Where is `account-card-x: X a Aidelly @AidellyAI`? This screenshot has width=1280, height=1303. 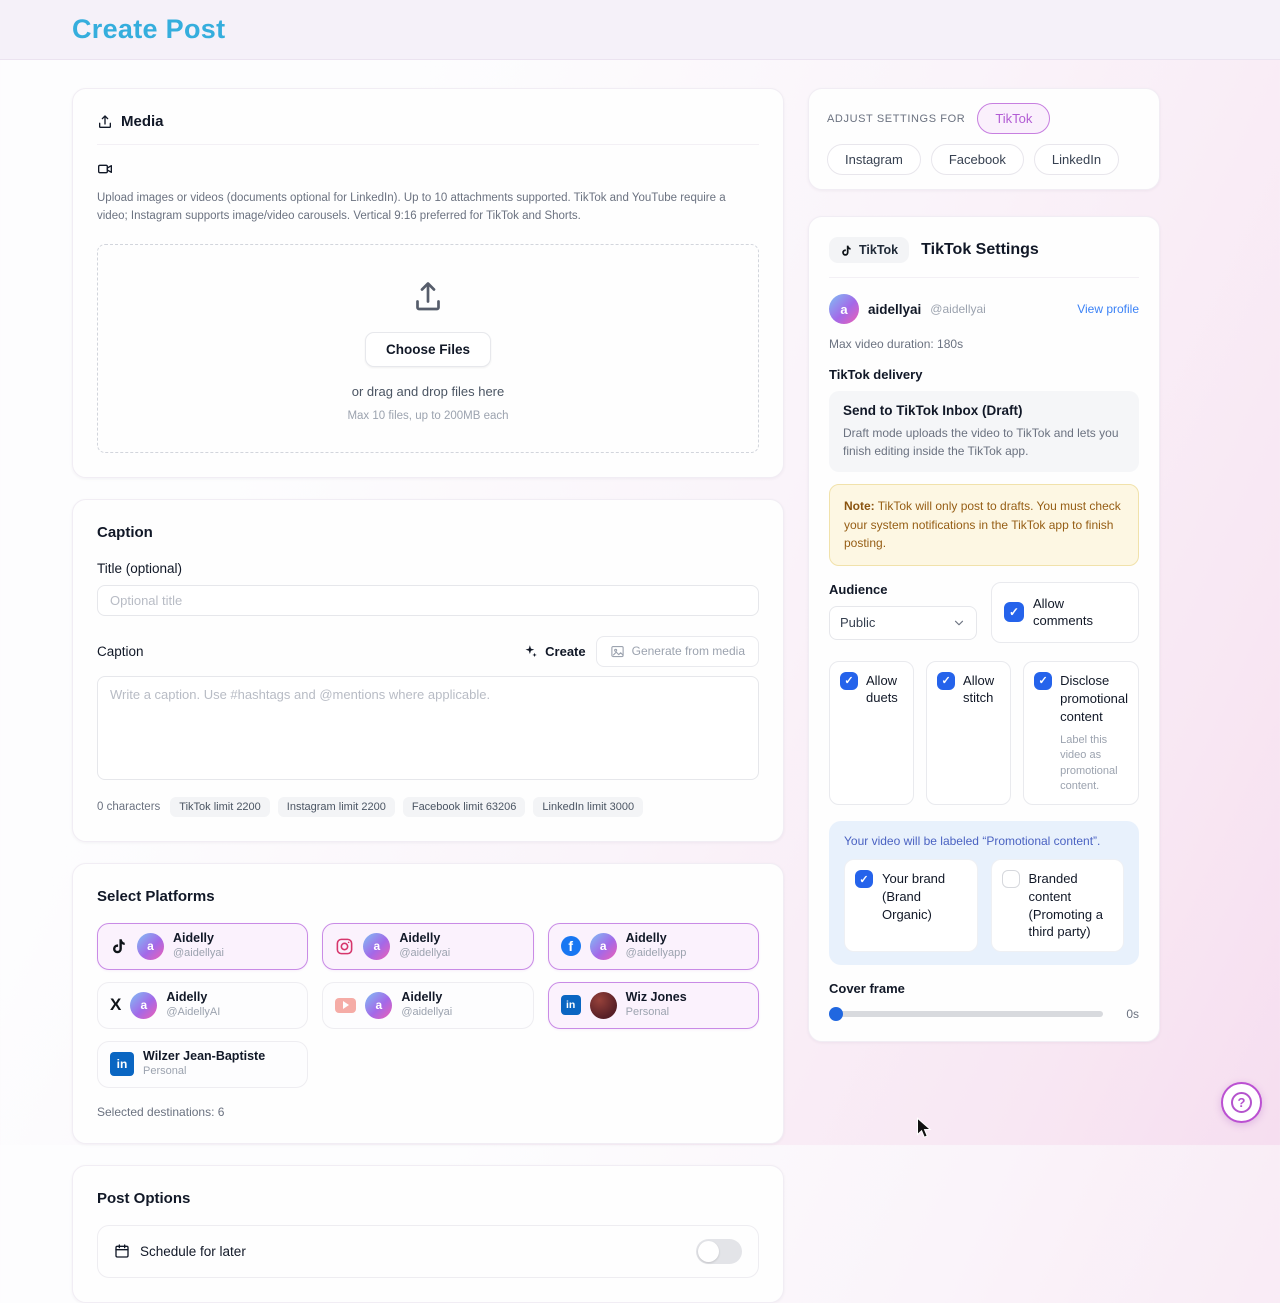 account-card-x: X a Aidelly @AidellyAI is located at coordinates (203, 1005).